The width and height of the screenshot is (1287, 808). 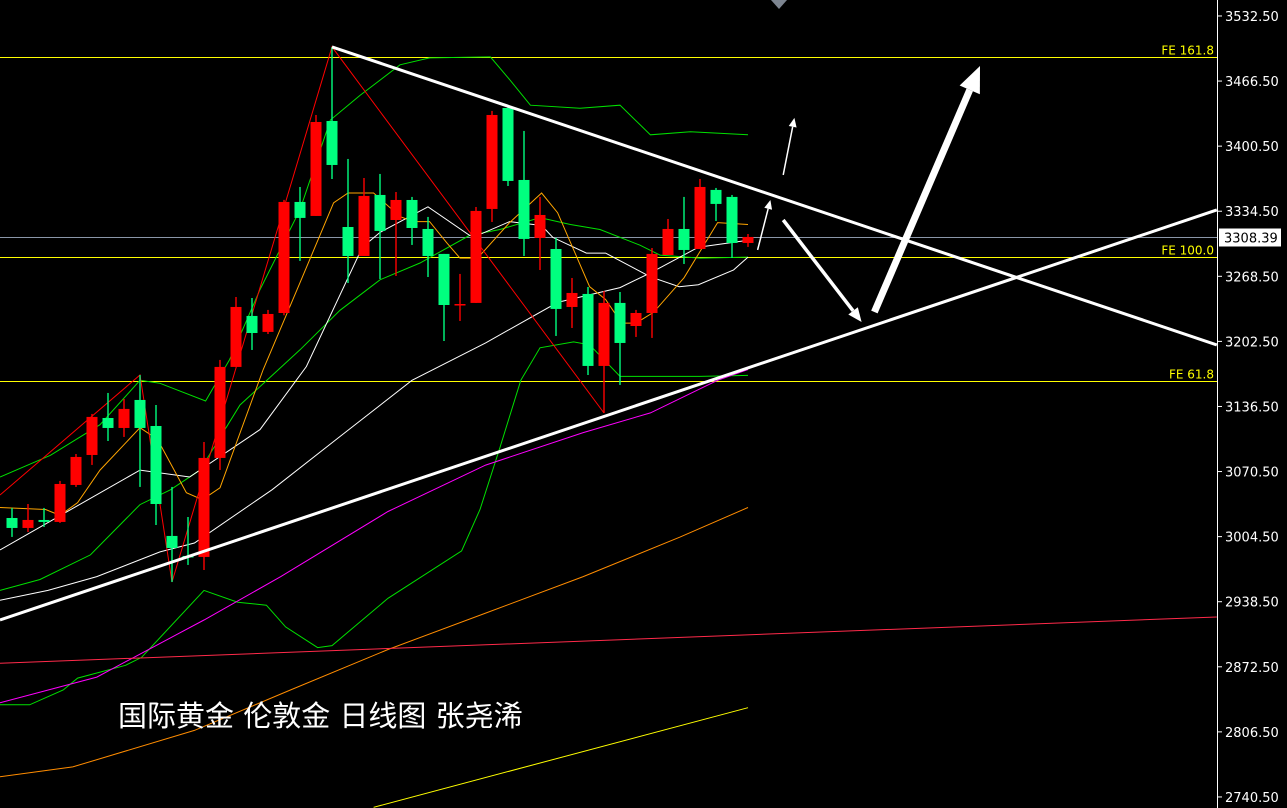 I want to click on axis-tick-label: 2872.50, so click(x=1252, y=668).